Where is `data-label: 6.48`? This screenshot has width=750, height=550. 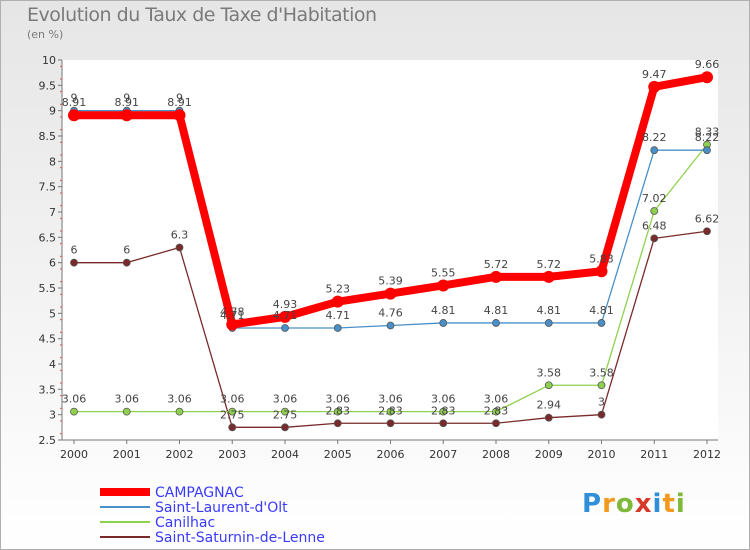 data-label: 6.48 is located at coordinates (654, 225).